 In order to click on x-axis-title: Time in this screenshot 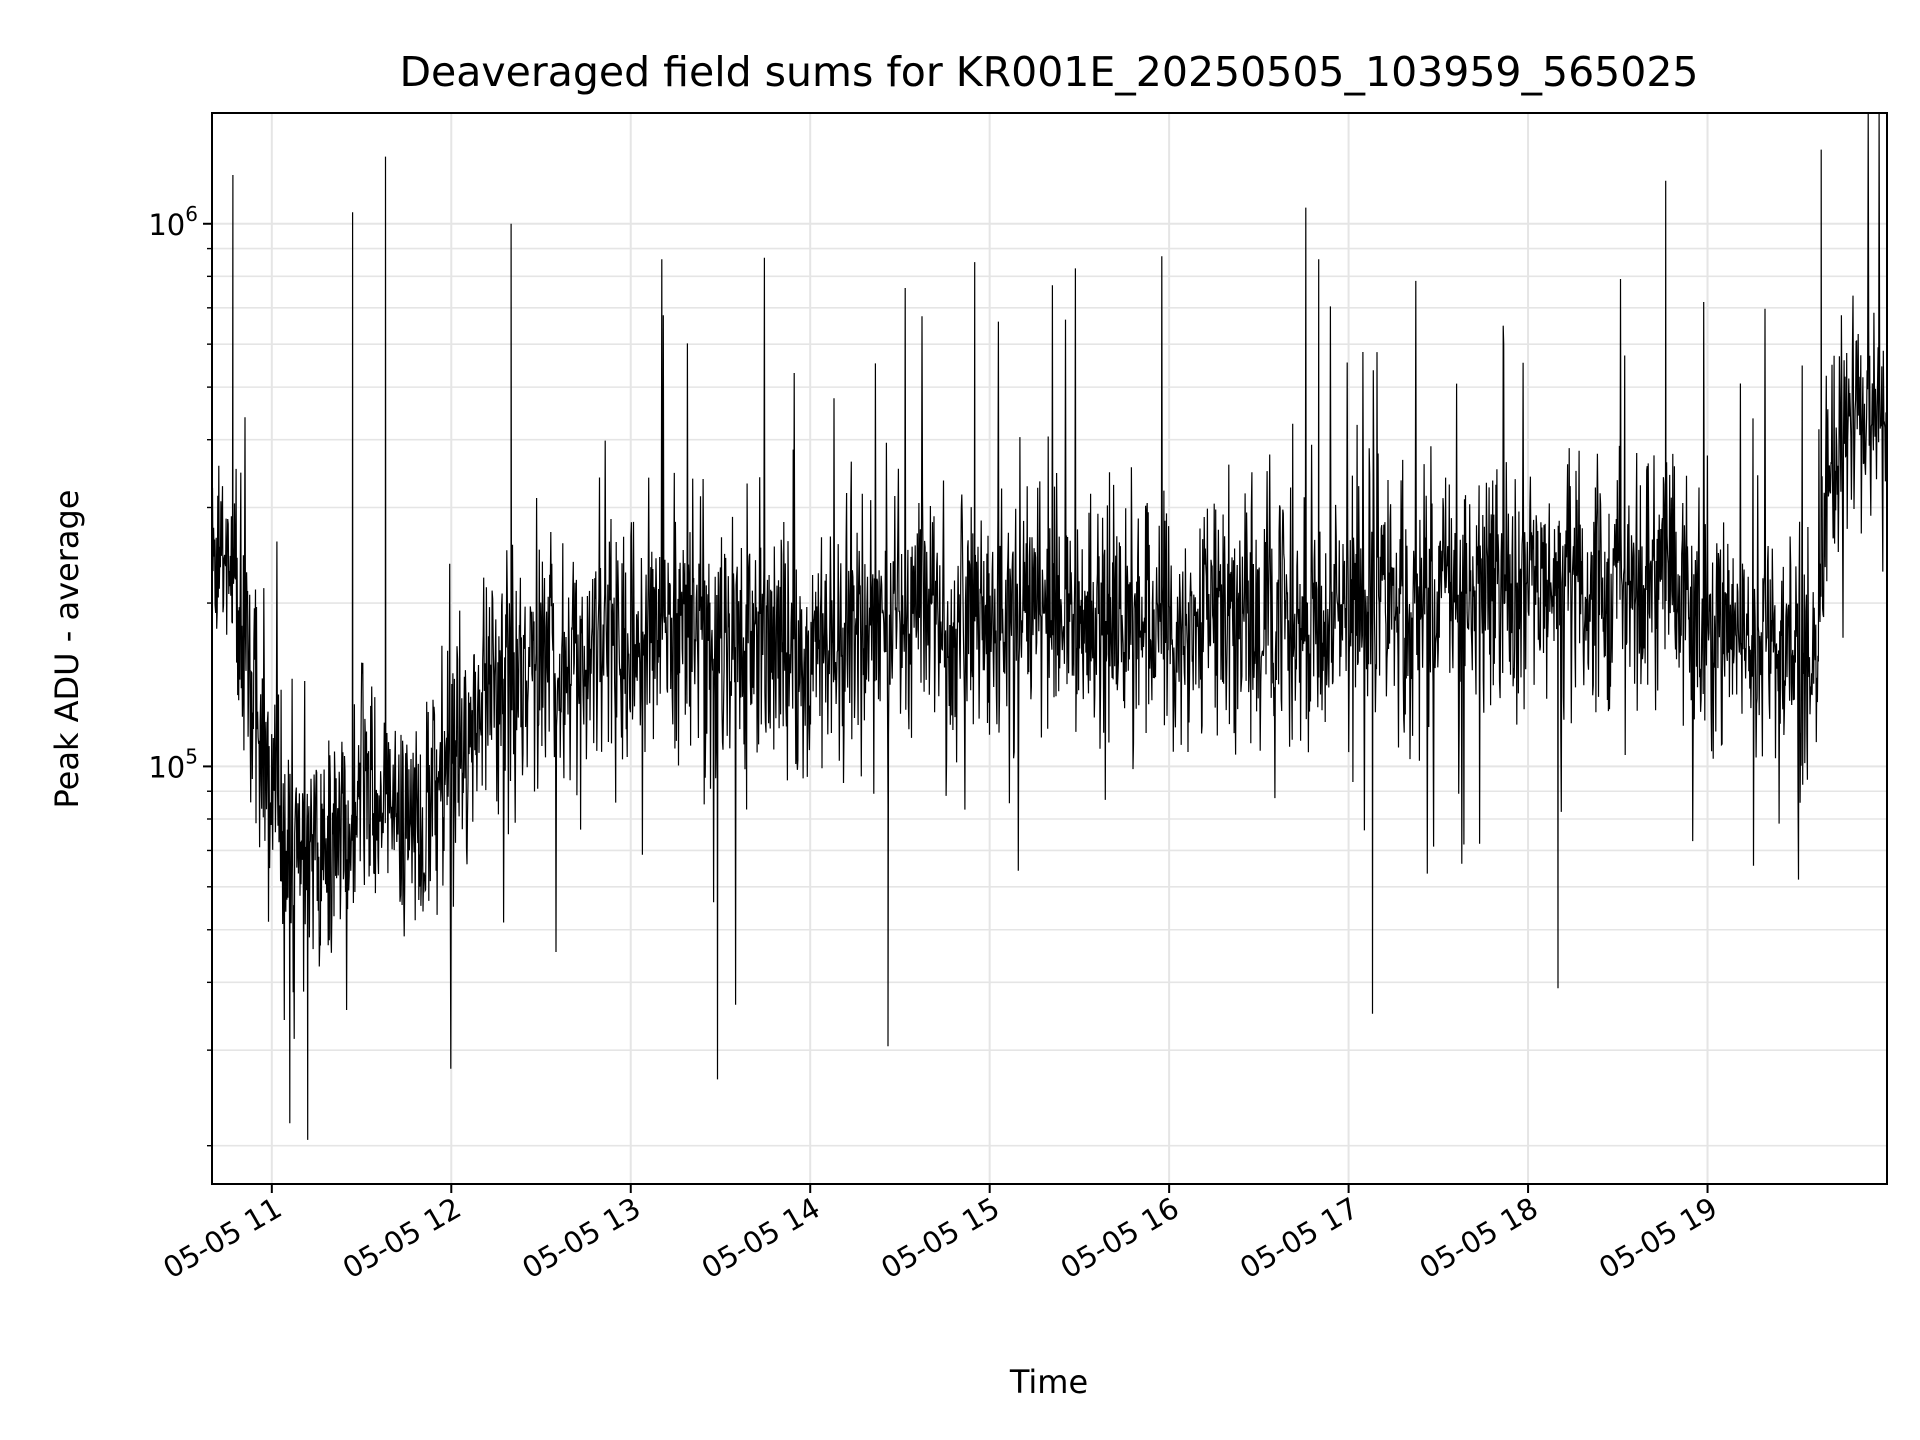, I will do `click(1048, 1382)`.